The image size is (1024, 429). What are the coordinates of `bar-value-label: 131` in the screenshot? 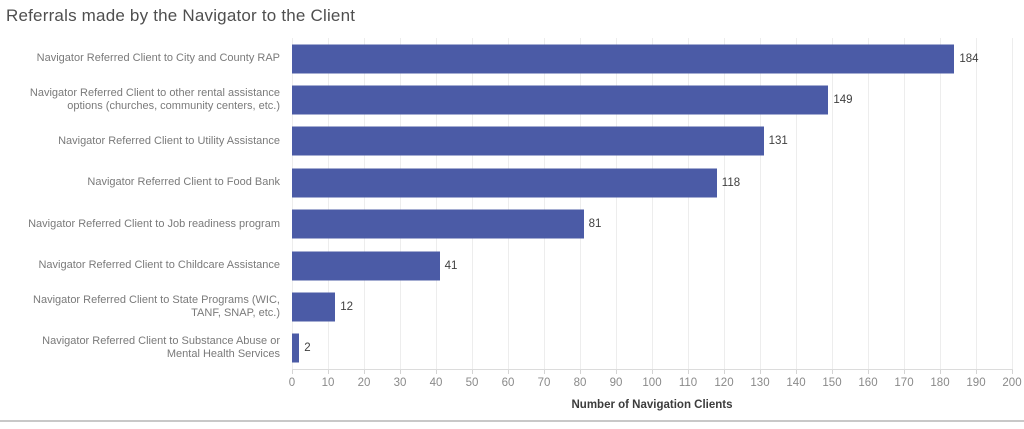 It's located at (778, 141).